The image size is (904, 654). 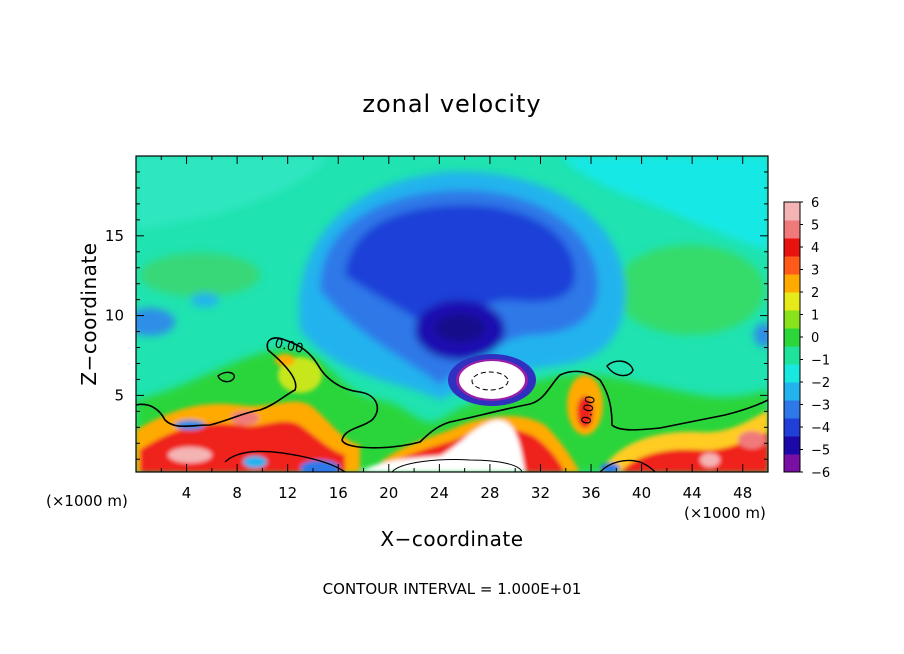 I want to click on x-tick-label: 32, so click(x=540, y=493).